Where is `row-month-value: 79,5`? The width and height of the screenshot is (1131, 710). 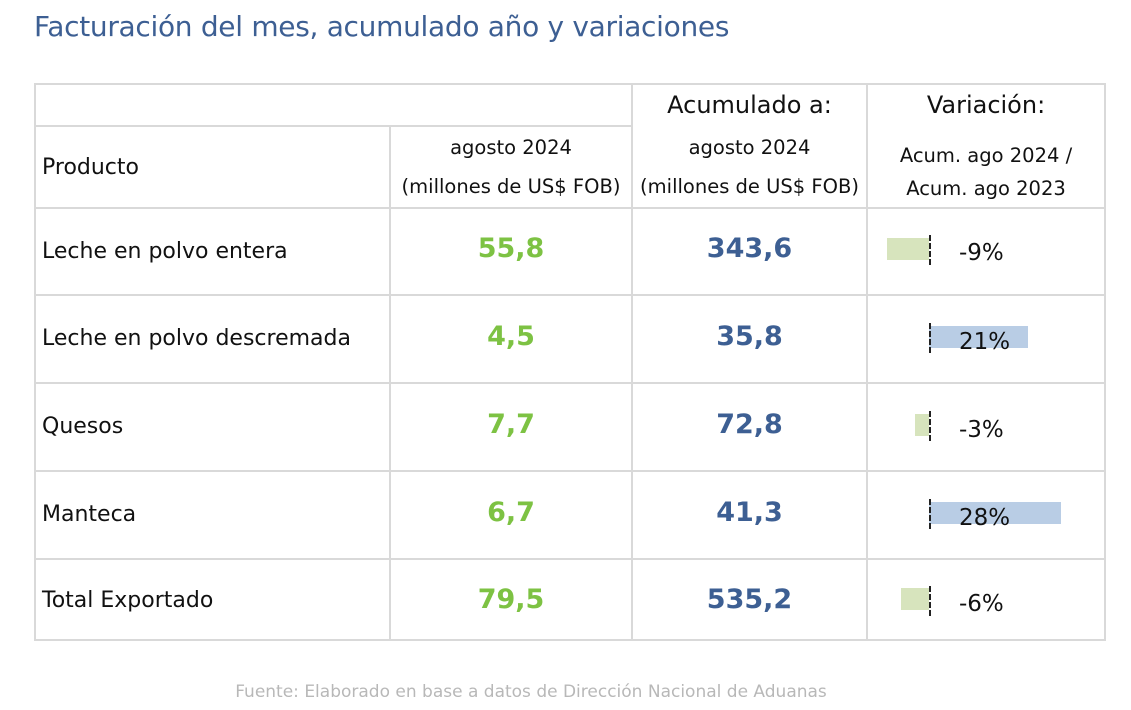
row-month-value: 79,5 is located at coordinates (511, 599).